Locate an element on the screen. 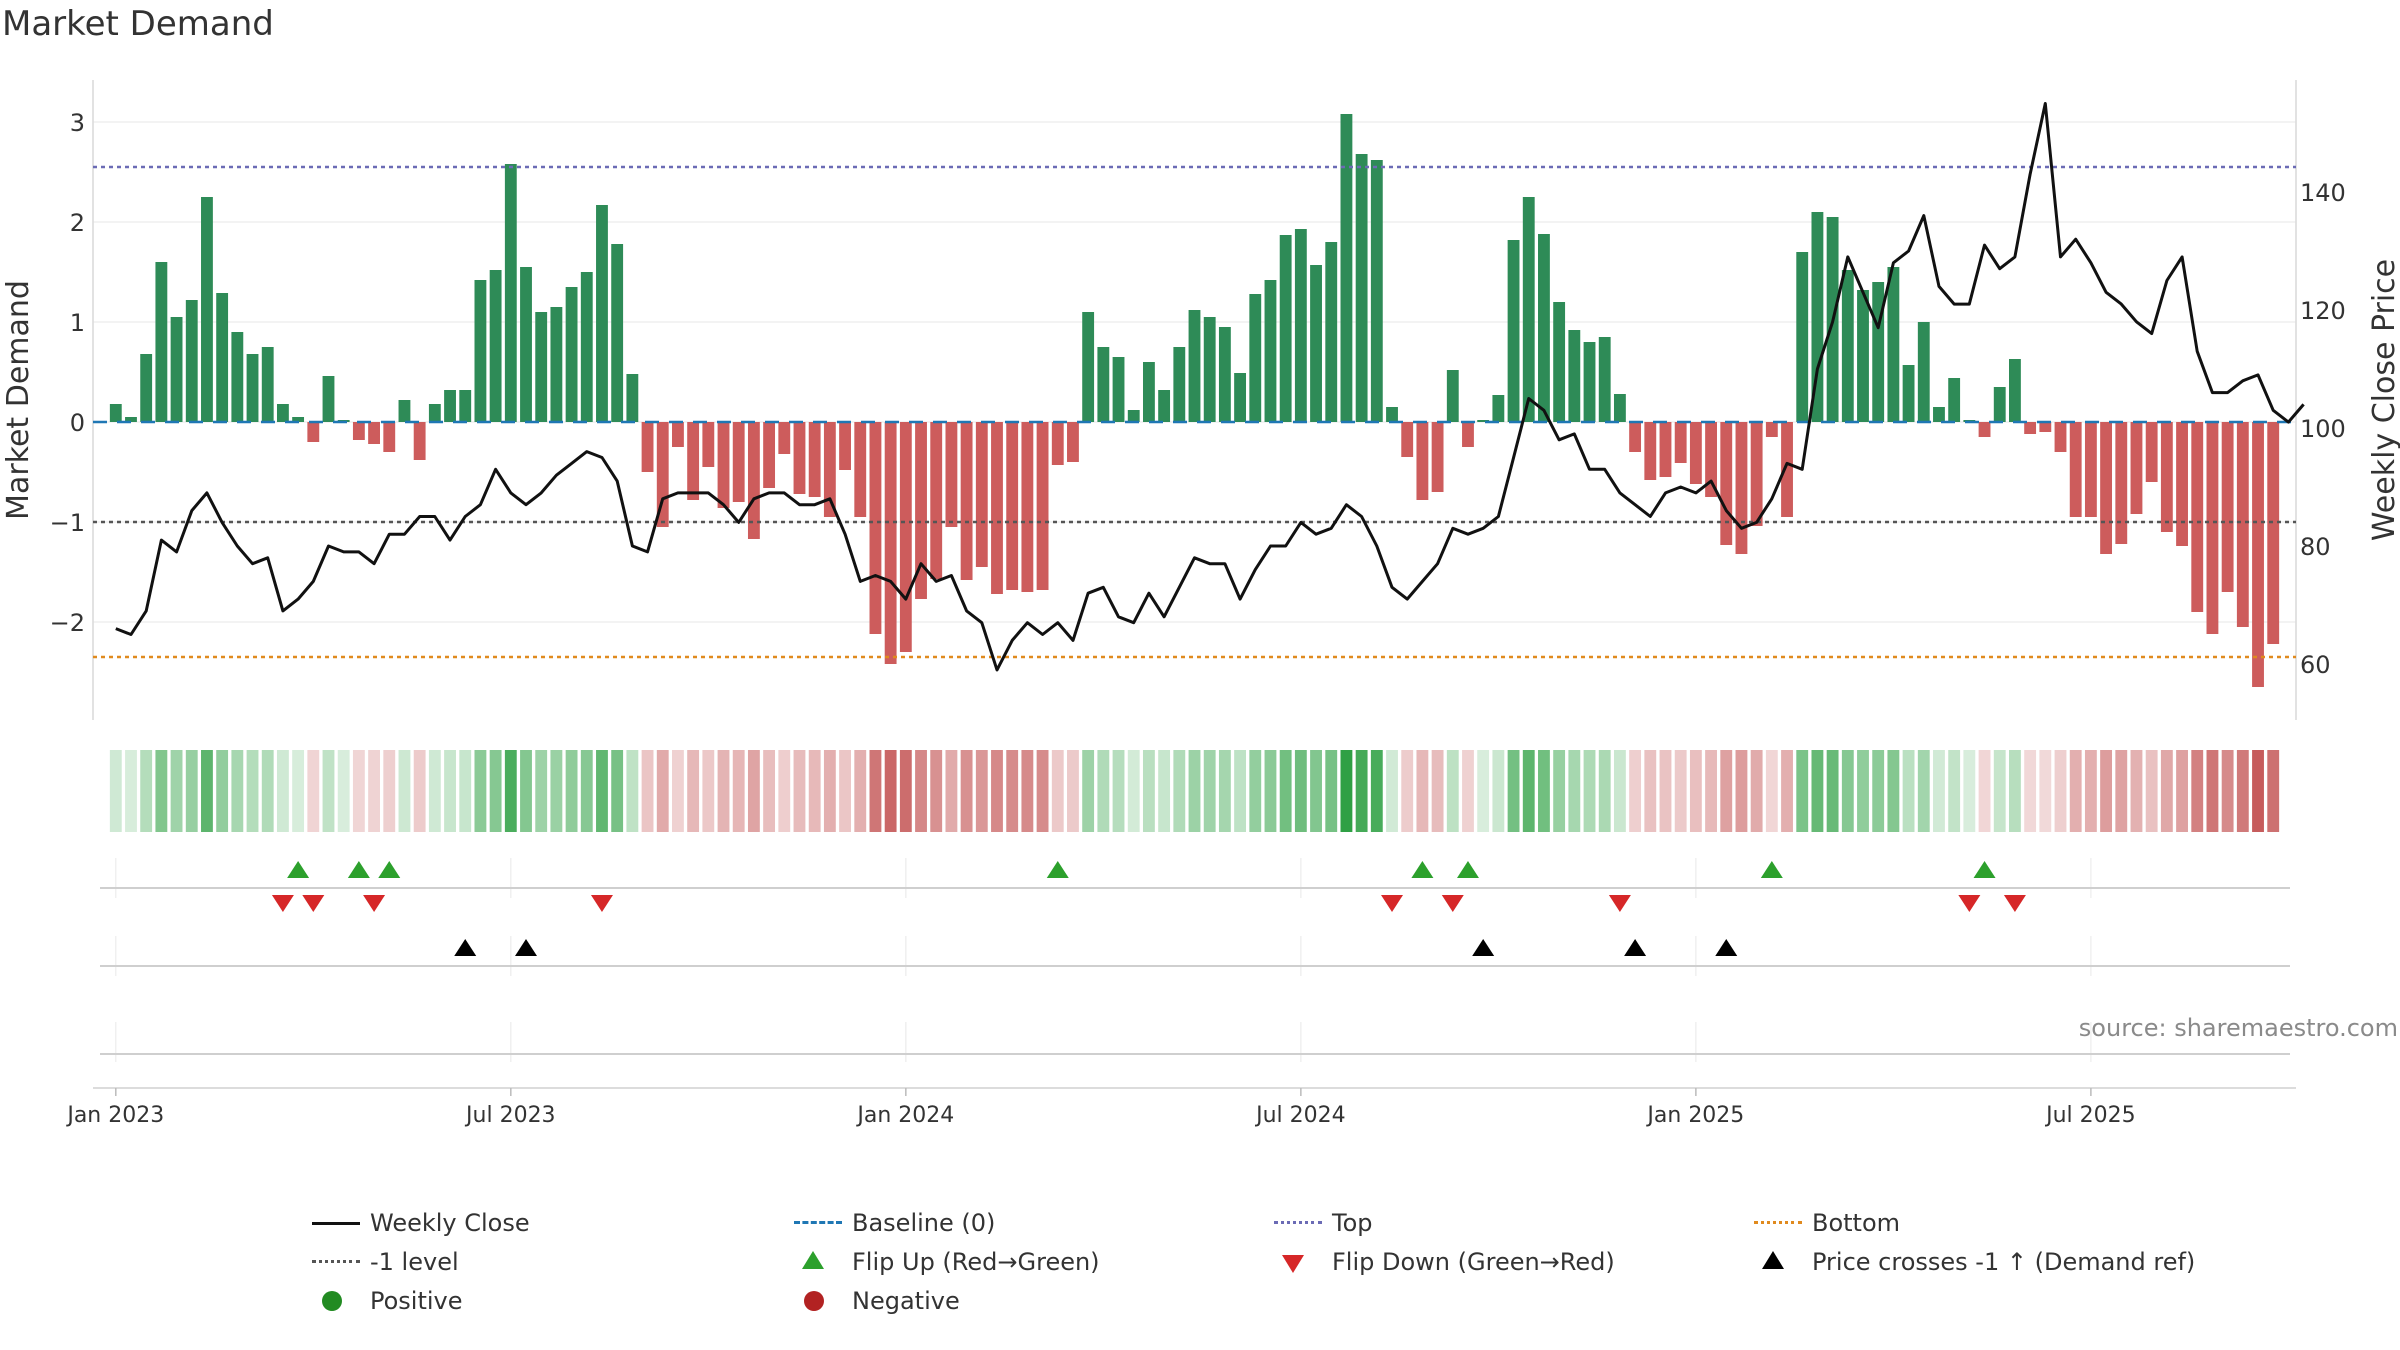 This screenshot has width=2400, height=1350. x-tick-label: Jan 2023 is located at coordinates (114, 1115).